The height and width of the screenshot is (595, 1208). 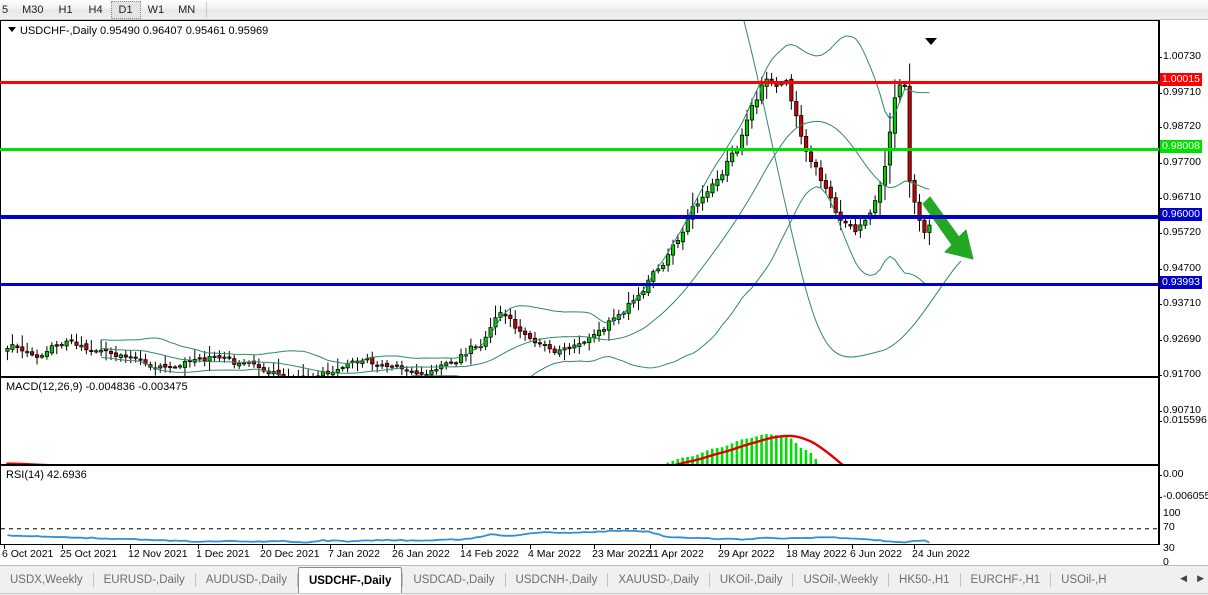 I want to click on price-axis-label-0.99710: 0.99710, so click(x=1182, y=92).